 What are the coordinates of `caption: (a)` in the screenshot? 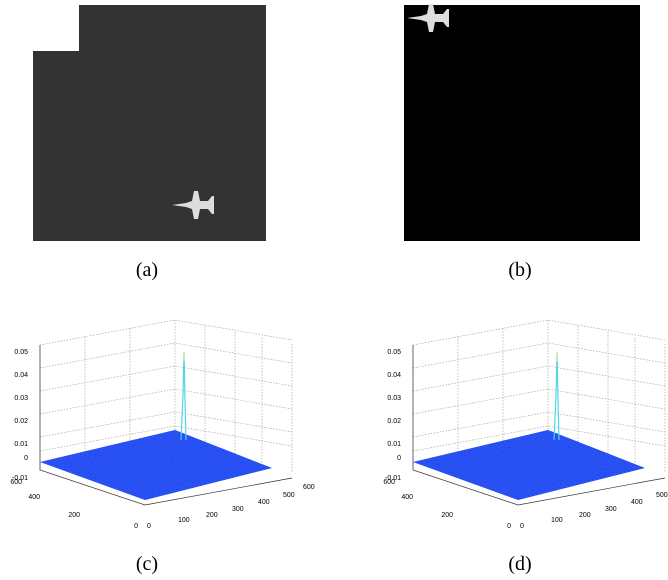 It's located at (147, 270).